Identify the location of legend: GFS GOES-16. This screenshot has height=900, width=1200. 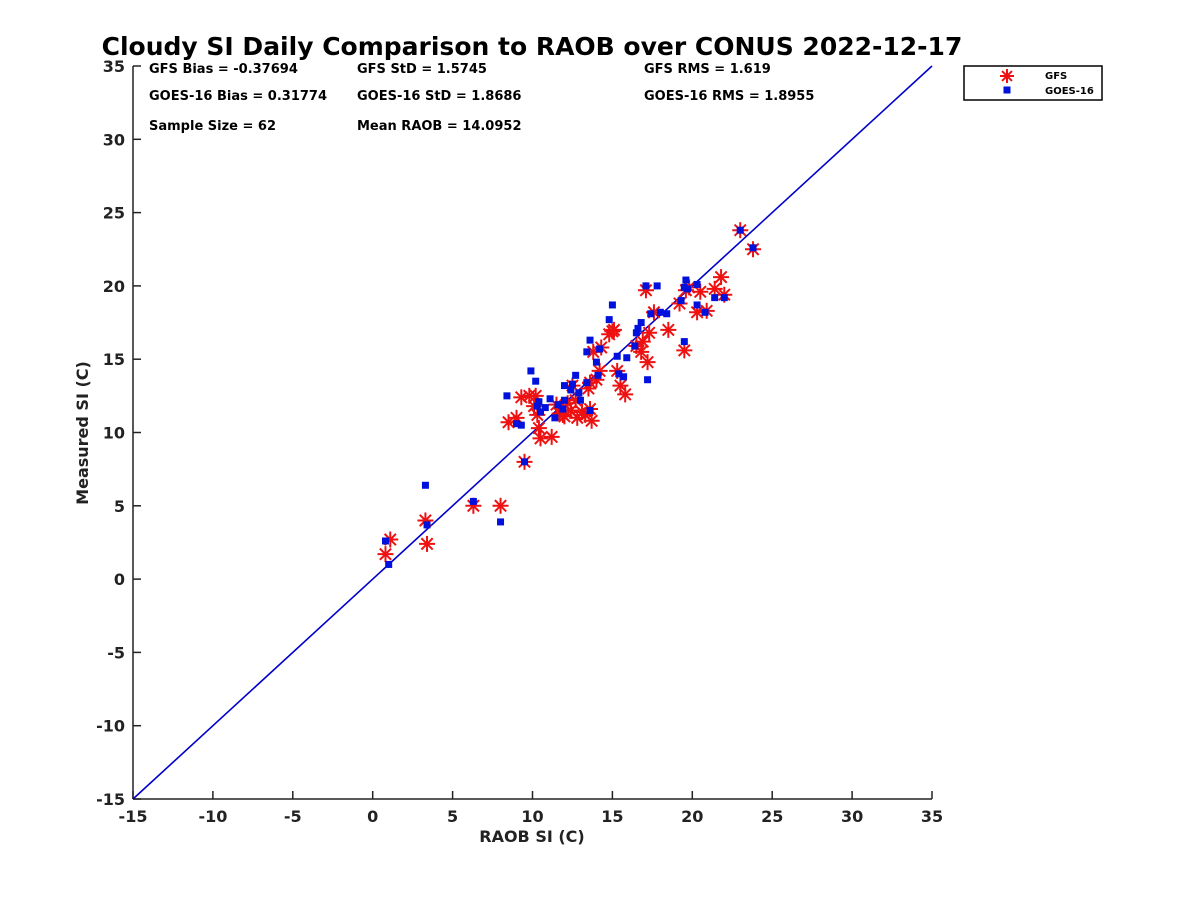
(1033, 83).